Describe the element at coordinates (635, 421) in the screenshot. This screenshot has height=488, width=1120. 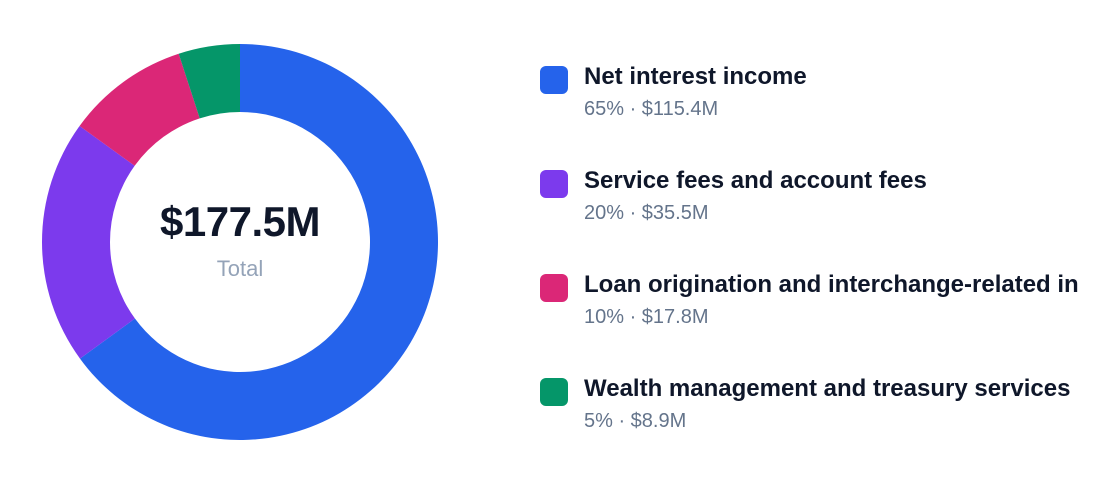
I see `legend-value: 5% · $8.9M` at that location.